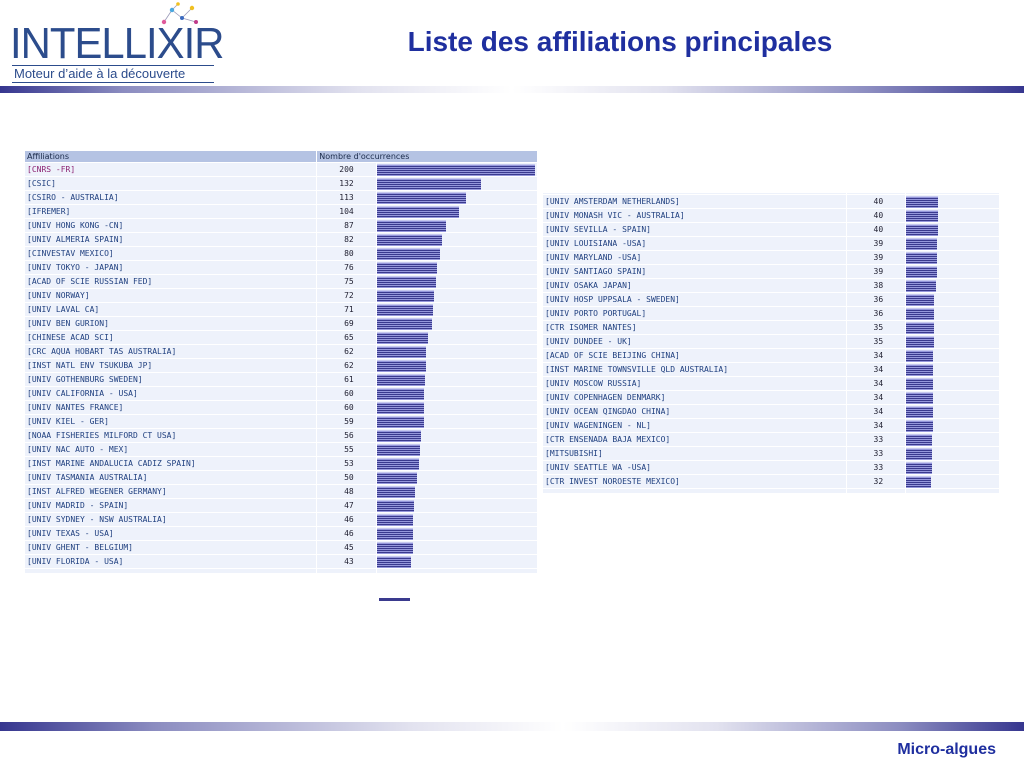 This screenshot has width=1024, height=768. What do you see at coordinates (171, 211) in the screenshot?
I see `affiliation-name: [IFREMER]` at bounding box center [171, 211].